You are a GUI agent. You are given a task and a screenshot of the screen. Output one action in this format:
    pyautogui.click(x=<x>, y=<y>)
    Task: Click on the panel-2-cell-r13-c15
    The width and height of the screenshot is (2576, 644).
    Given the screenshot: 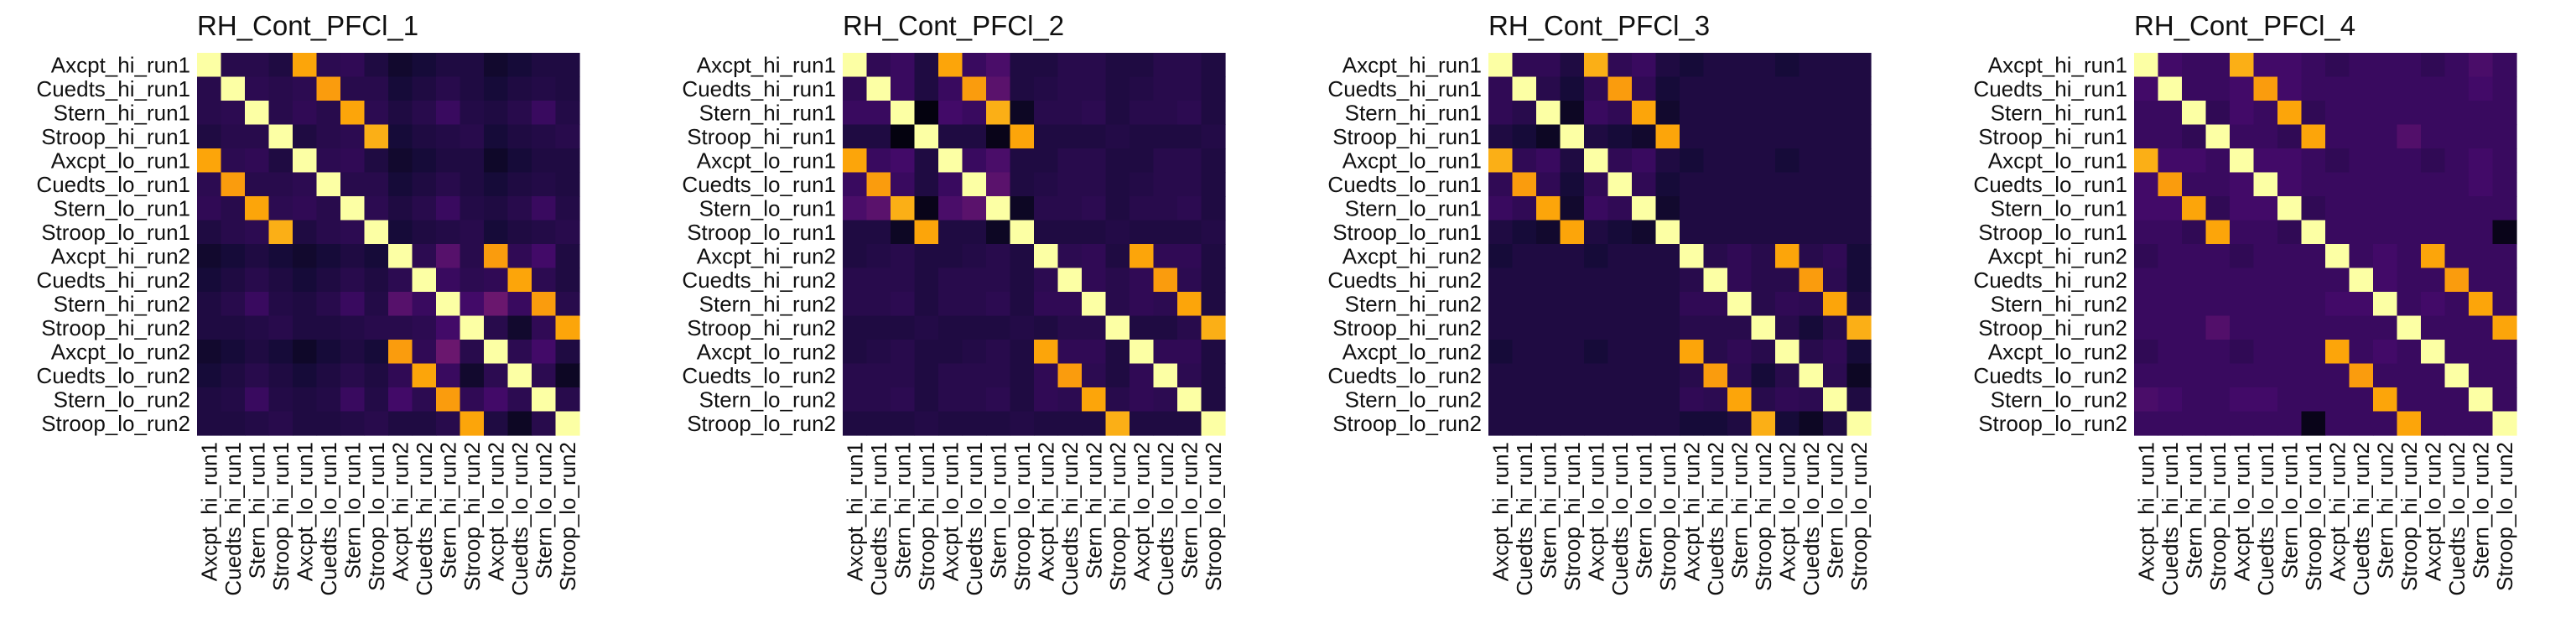 What is the action you would take?
    pyautogui.click(x=1189, y=352)
    